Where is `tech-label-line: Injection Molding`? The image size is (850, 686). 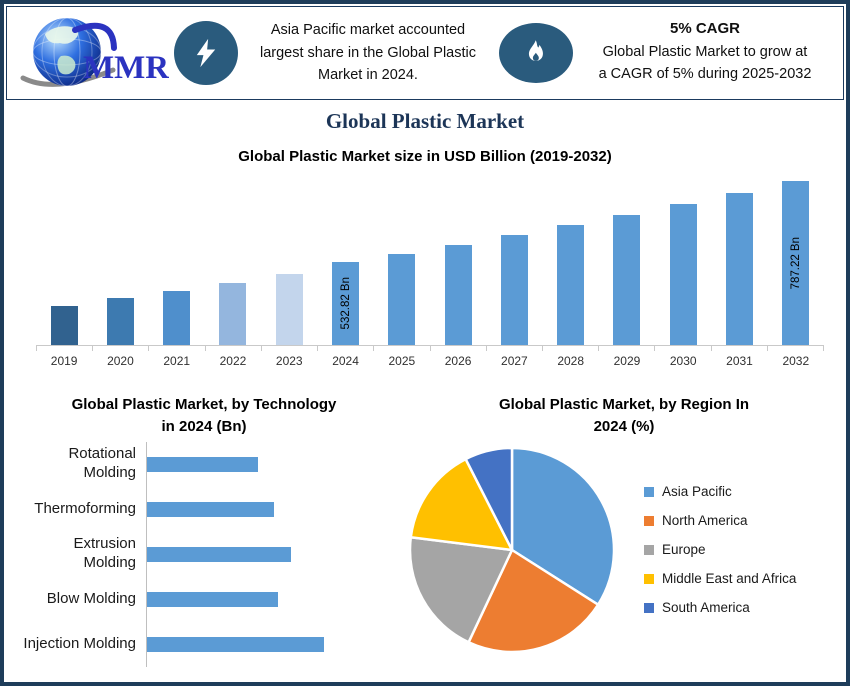 tech-label-line: Injection Molding is located at coordinates (79, 643).